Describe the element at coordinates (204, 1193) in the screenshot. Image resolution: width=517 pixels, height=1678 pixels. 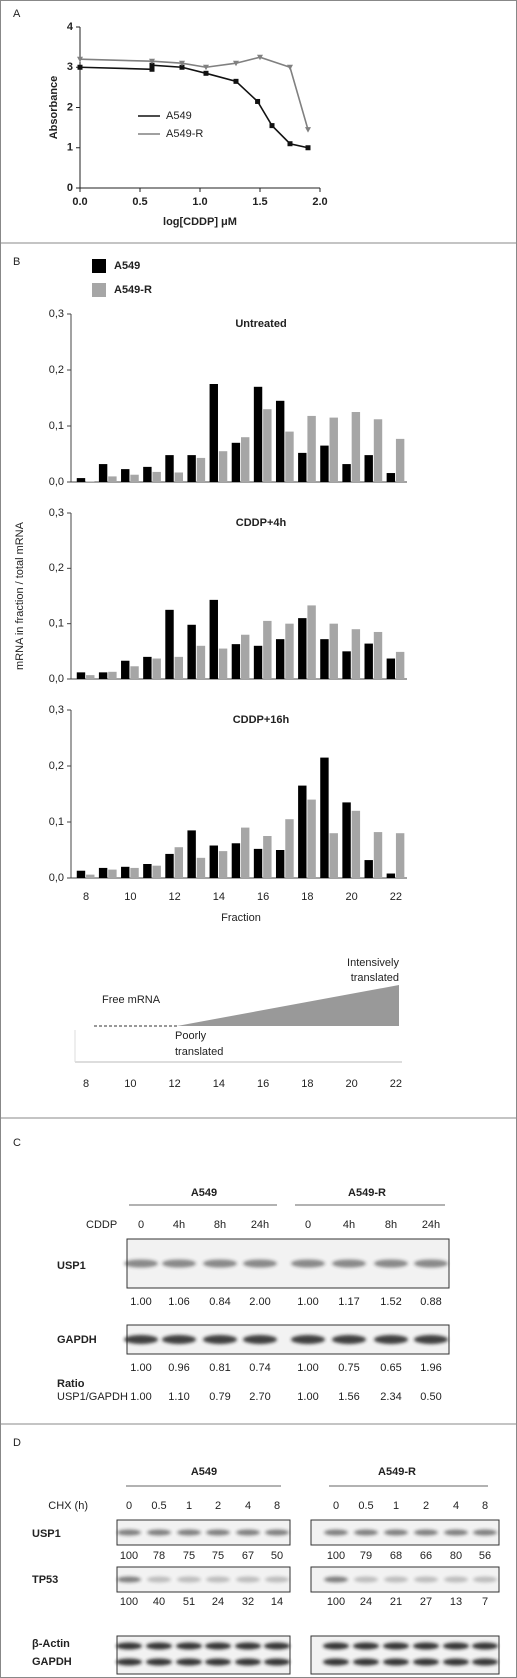
I see `group-label: A549` at that location.